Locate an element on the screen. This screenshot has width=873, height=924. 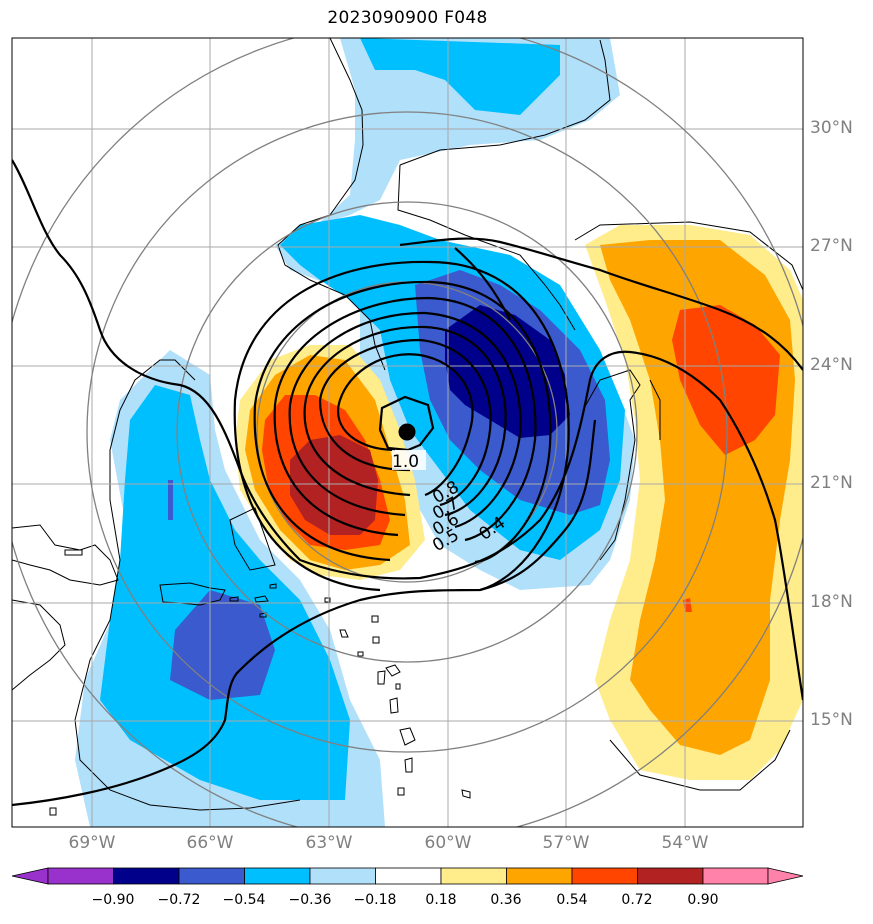
lat-label-30n: 30°N is located at coordinates (831, 128).